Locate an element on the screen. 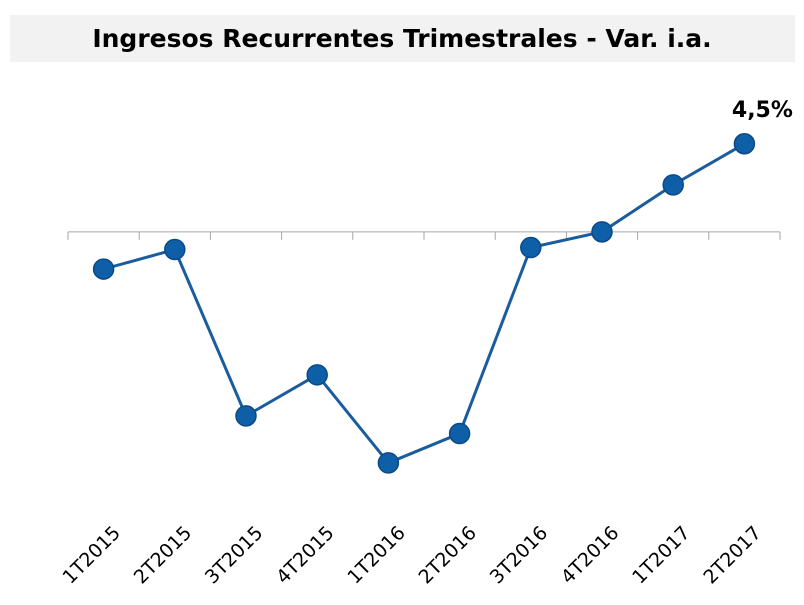  x-tick-label: 3T2015 is located at coordinates (234, 555).